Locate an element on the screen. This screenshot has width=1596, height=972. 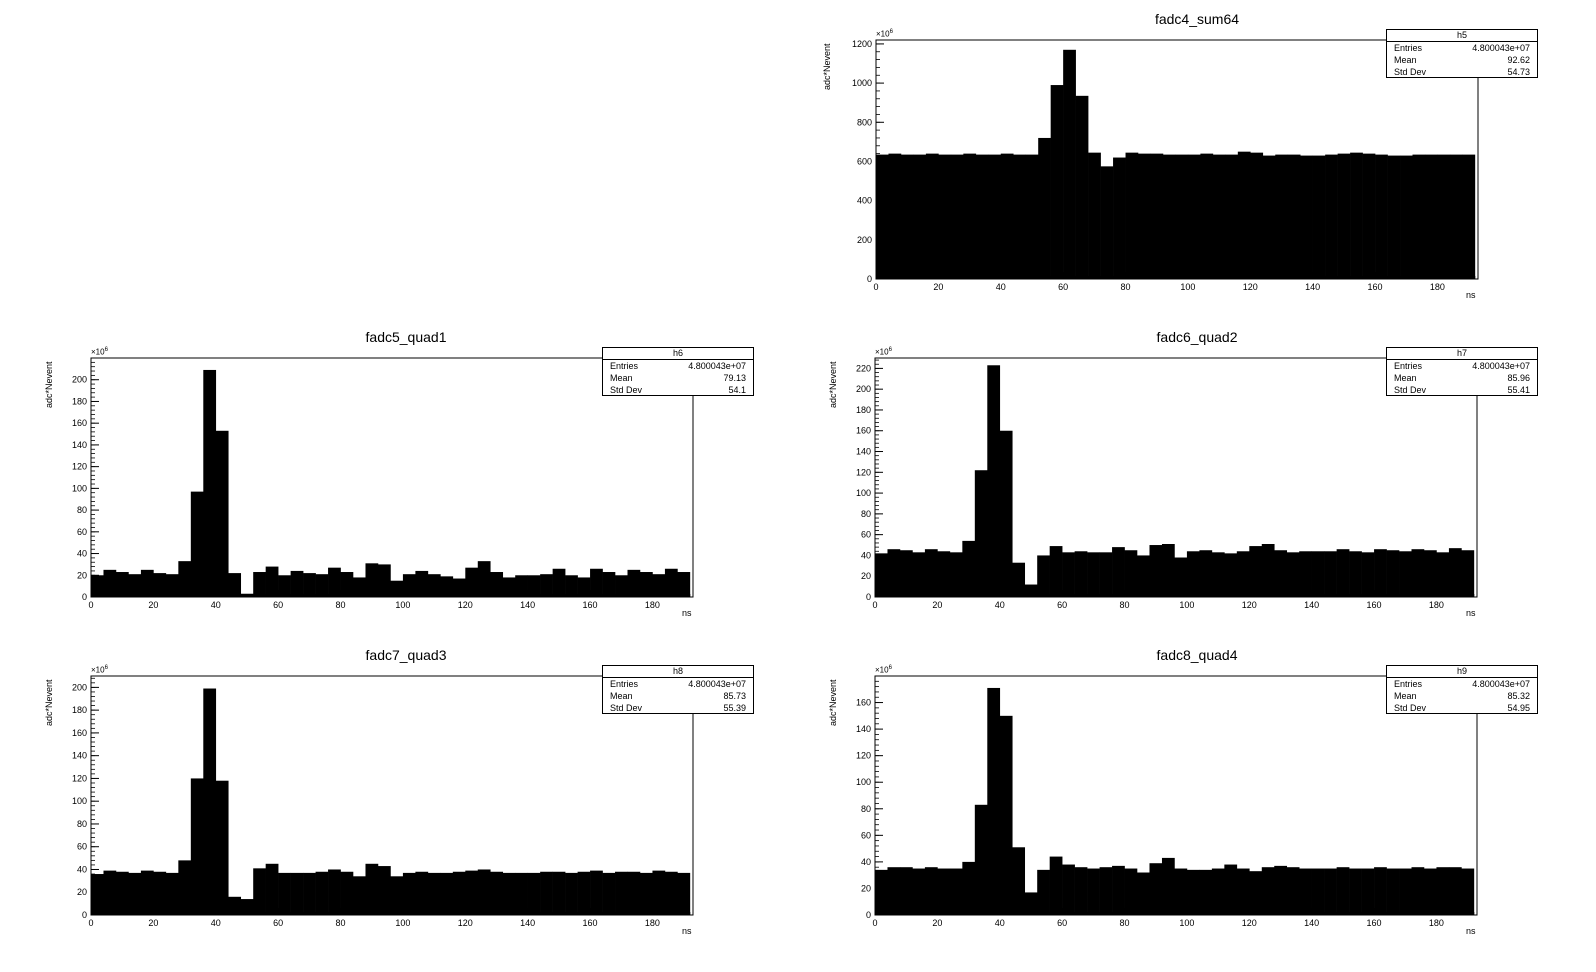
mean-value: 79.13 is located at coordinates (734, 378).